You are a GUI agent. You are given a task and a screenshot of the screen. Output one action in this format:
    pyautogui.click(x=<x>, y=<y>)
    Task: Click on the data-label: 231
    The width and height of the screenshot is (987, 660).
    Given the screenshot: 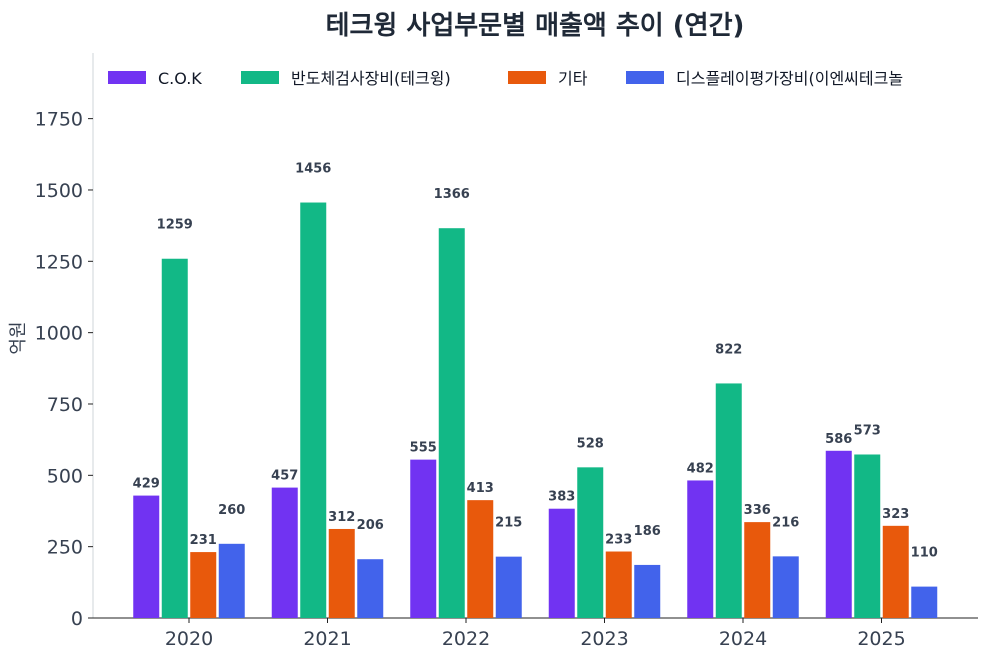 What is the action you would take?
    pyautogui.click(x=203, y=540)
    